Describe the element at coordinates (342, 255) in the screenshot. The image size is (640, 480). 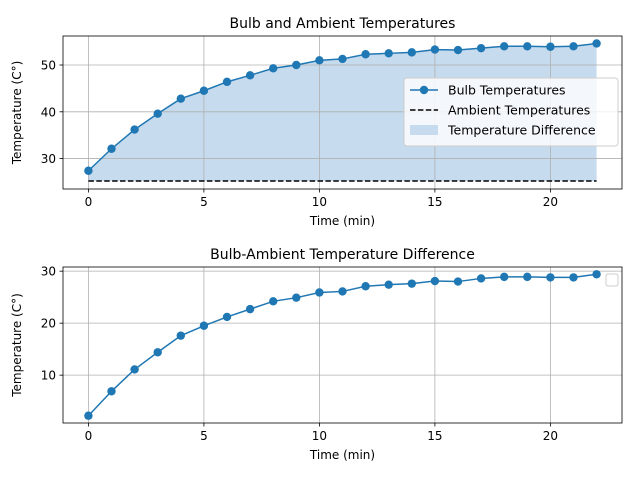
I see `chart-title: Bulb-Ambient Temperature Difference` at that location.